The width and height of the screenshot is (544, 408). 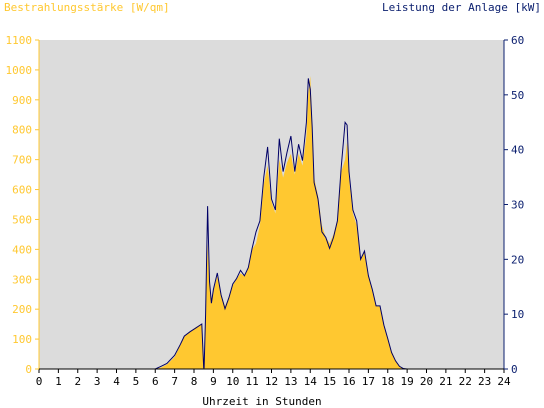 What do you see at coordinates (329, 381) in the screenshot?
I see `x-tick-label: 15` at bounding box center [329, 381].